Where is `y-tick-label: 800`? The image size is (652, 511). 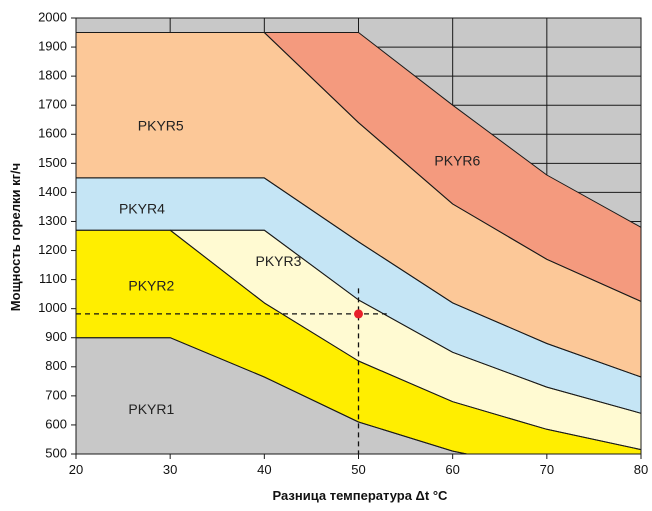
y-tick-label: 800 is located at coordinates (56, 365).